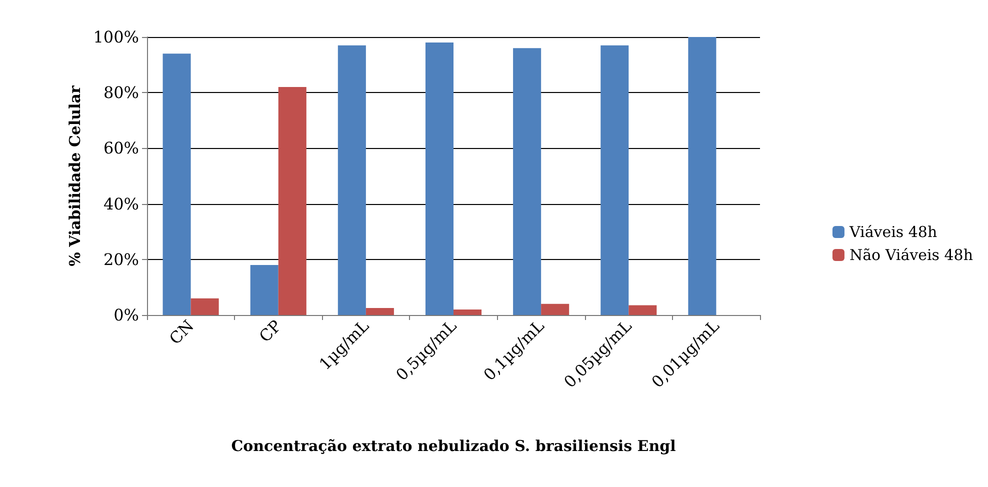  Describe the element at coordinates (182, 332) in the screenshot. I see `x-tick-label: CN` at that location.